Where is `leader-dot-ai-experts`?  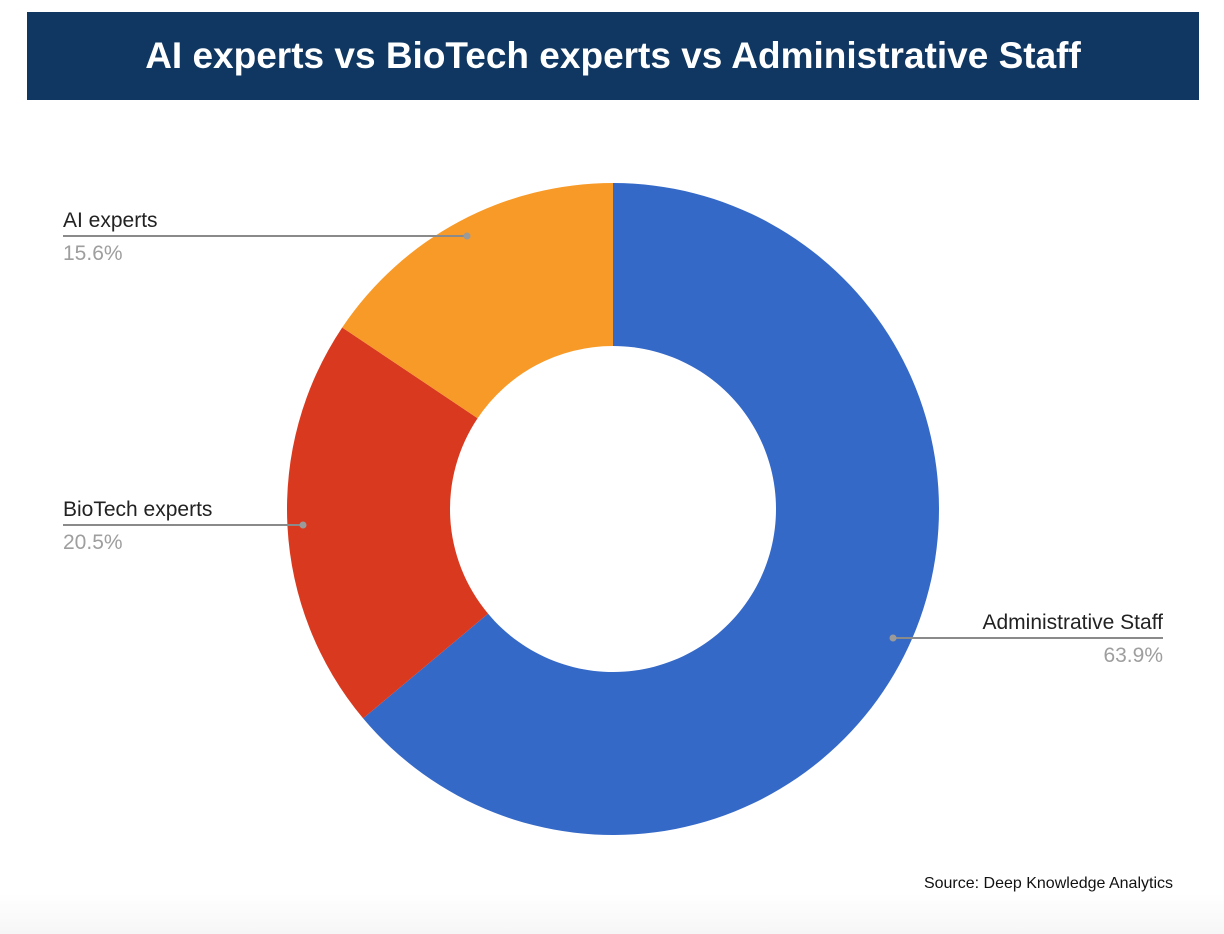
leader-dot-ai-experts is located at coordinates (467, 236).